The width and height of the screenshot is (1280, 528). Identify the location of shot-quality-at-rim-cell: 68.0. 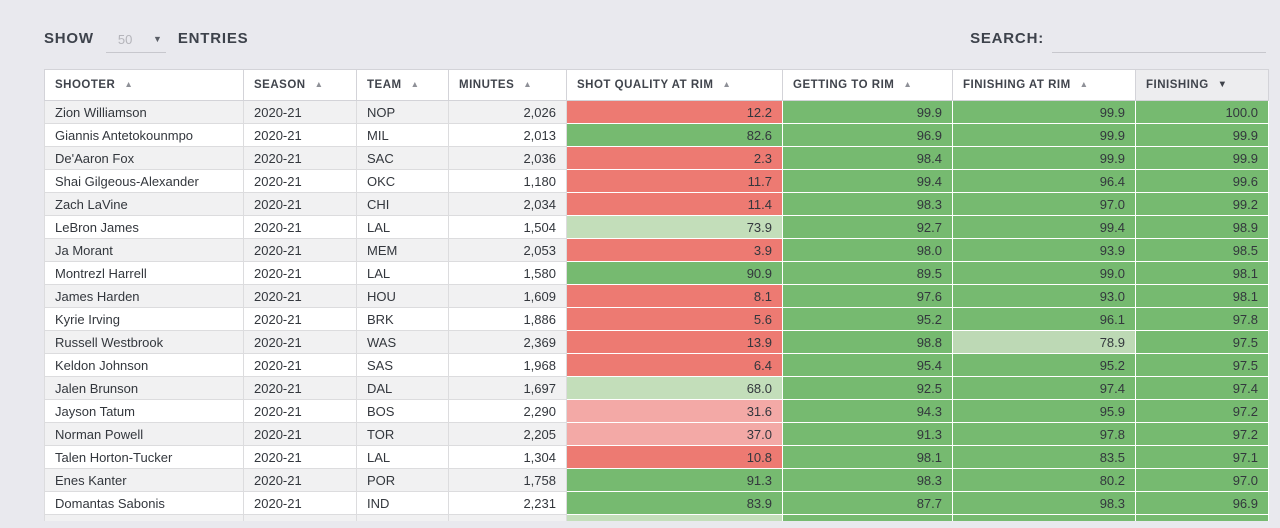
(674, 388).